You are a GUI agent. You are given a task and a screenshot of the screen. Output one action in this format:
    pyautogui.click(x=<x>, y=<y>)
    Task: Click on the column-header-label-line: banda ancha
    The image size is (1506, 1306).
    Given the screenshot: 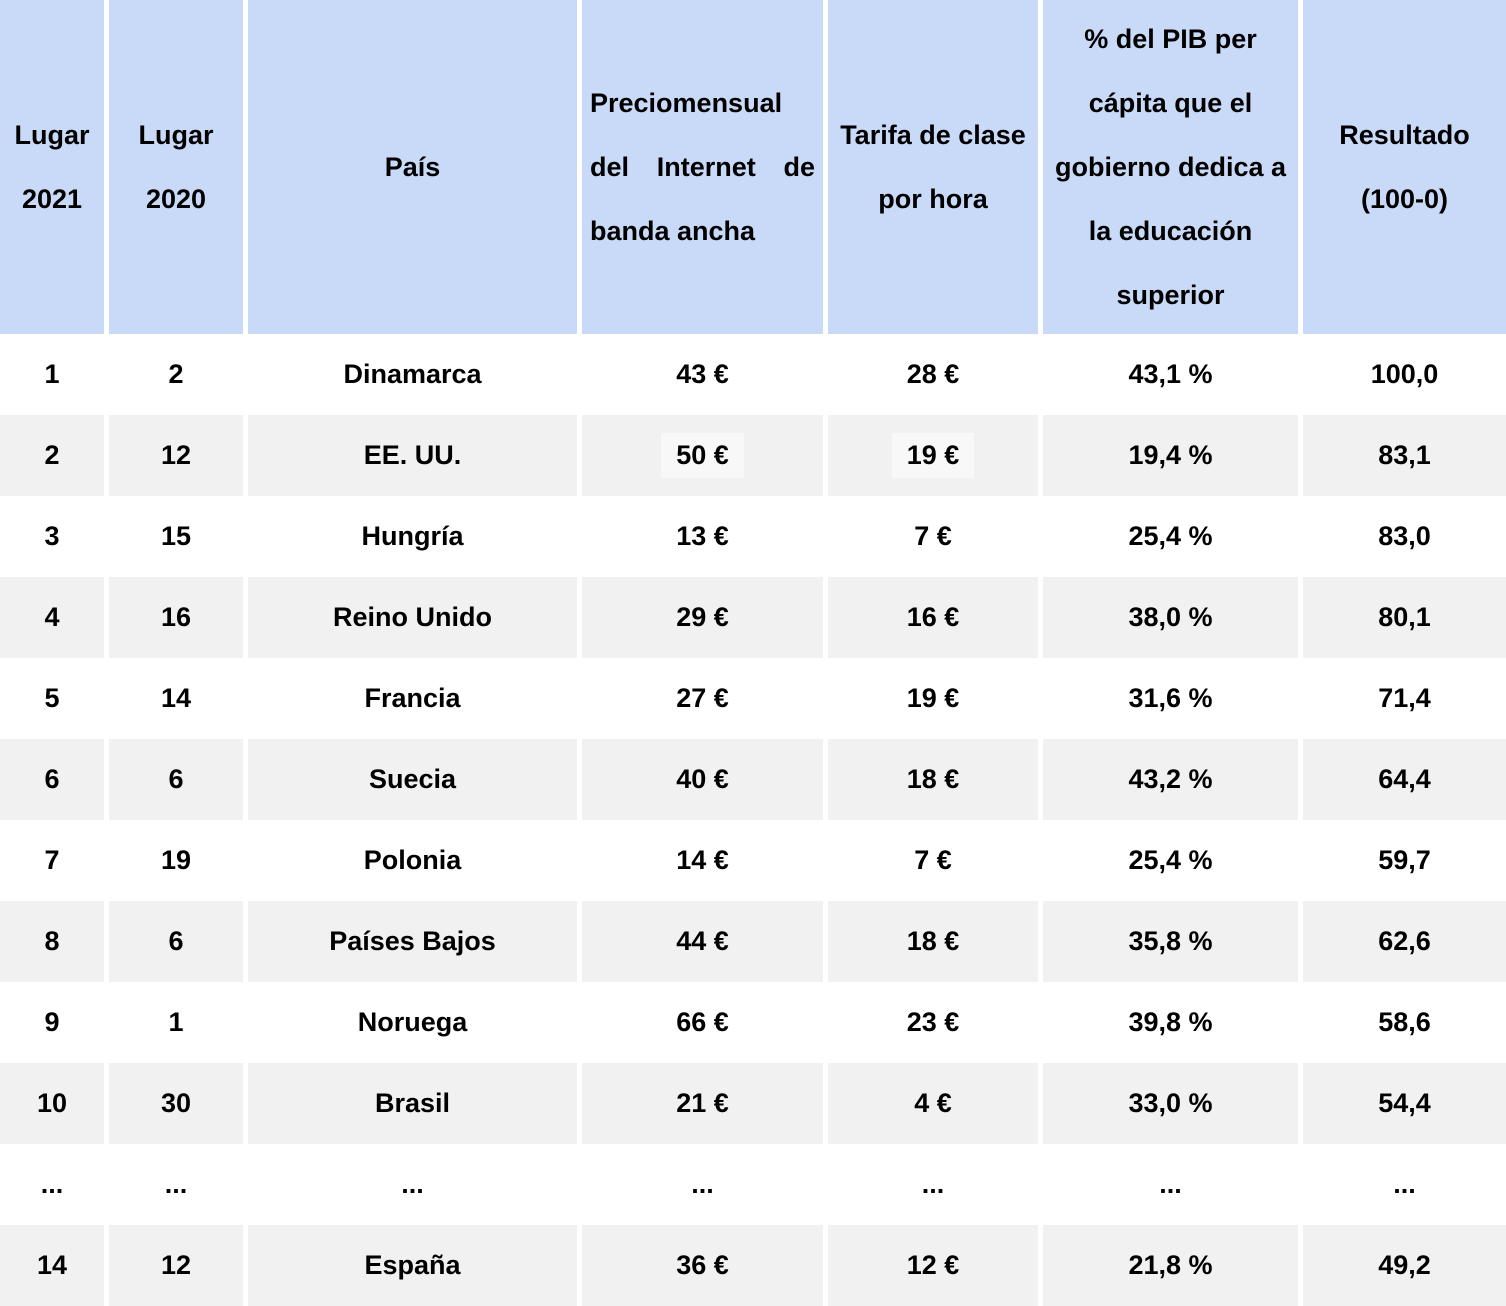 What is the action you would take?
    pyautogui.click(x=673, y=231)
    